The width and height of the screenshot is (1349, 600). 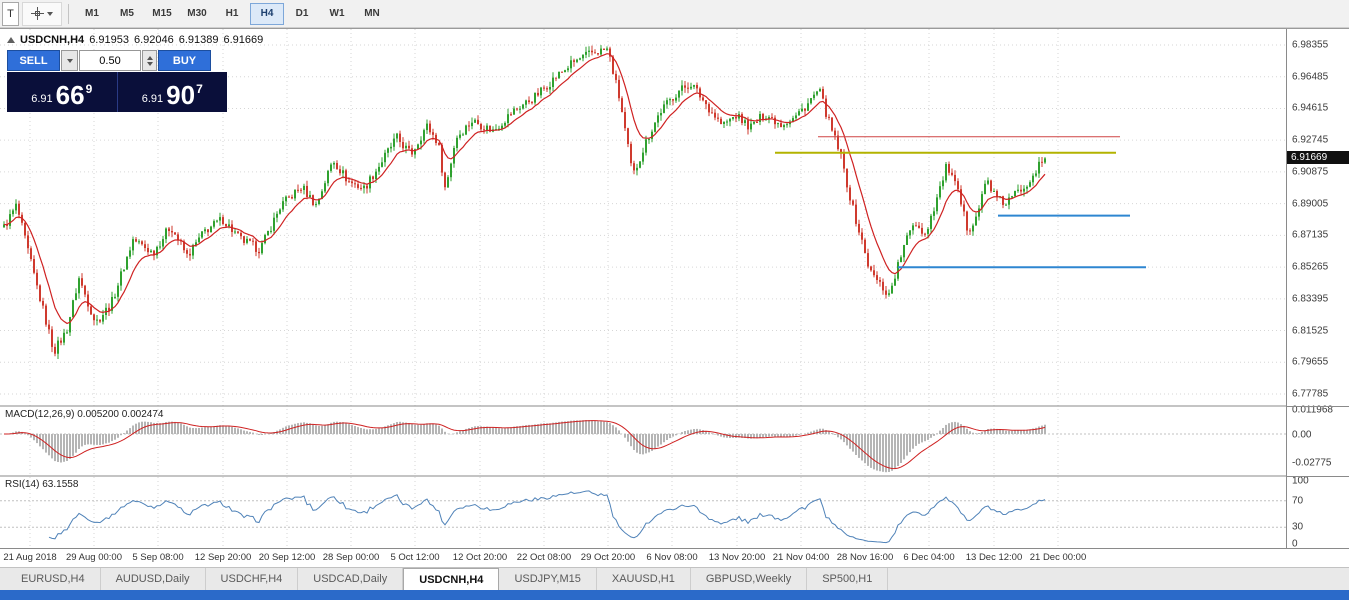 I want to click on ohlc-low: 6.91389, so click(x=198, y=40).